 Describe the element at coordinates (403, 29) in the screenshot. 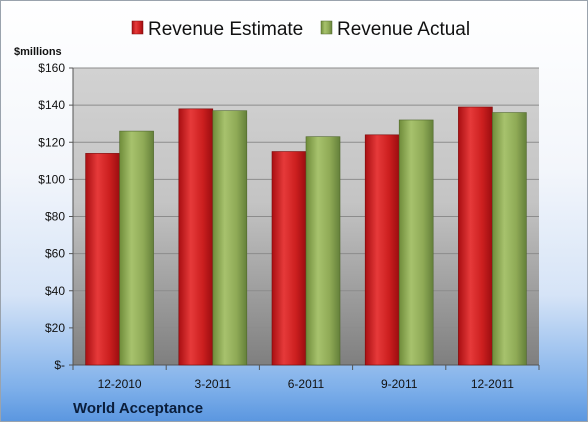

I see `legend-label-actual: Revenue Actual` at that location.